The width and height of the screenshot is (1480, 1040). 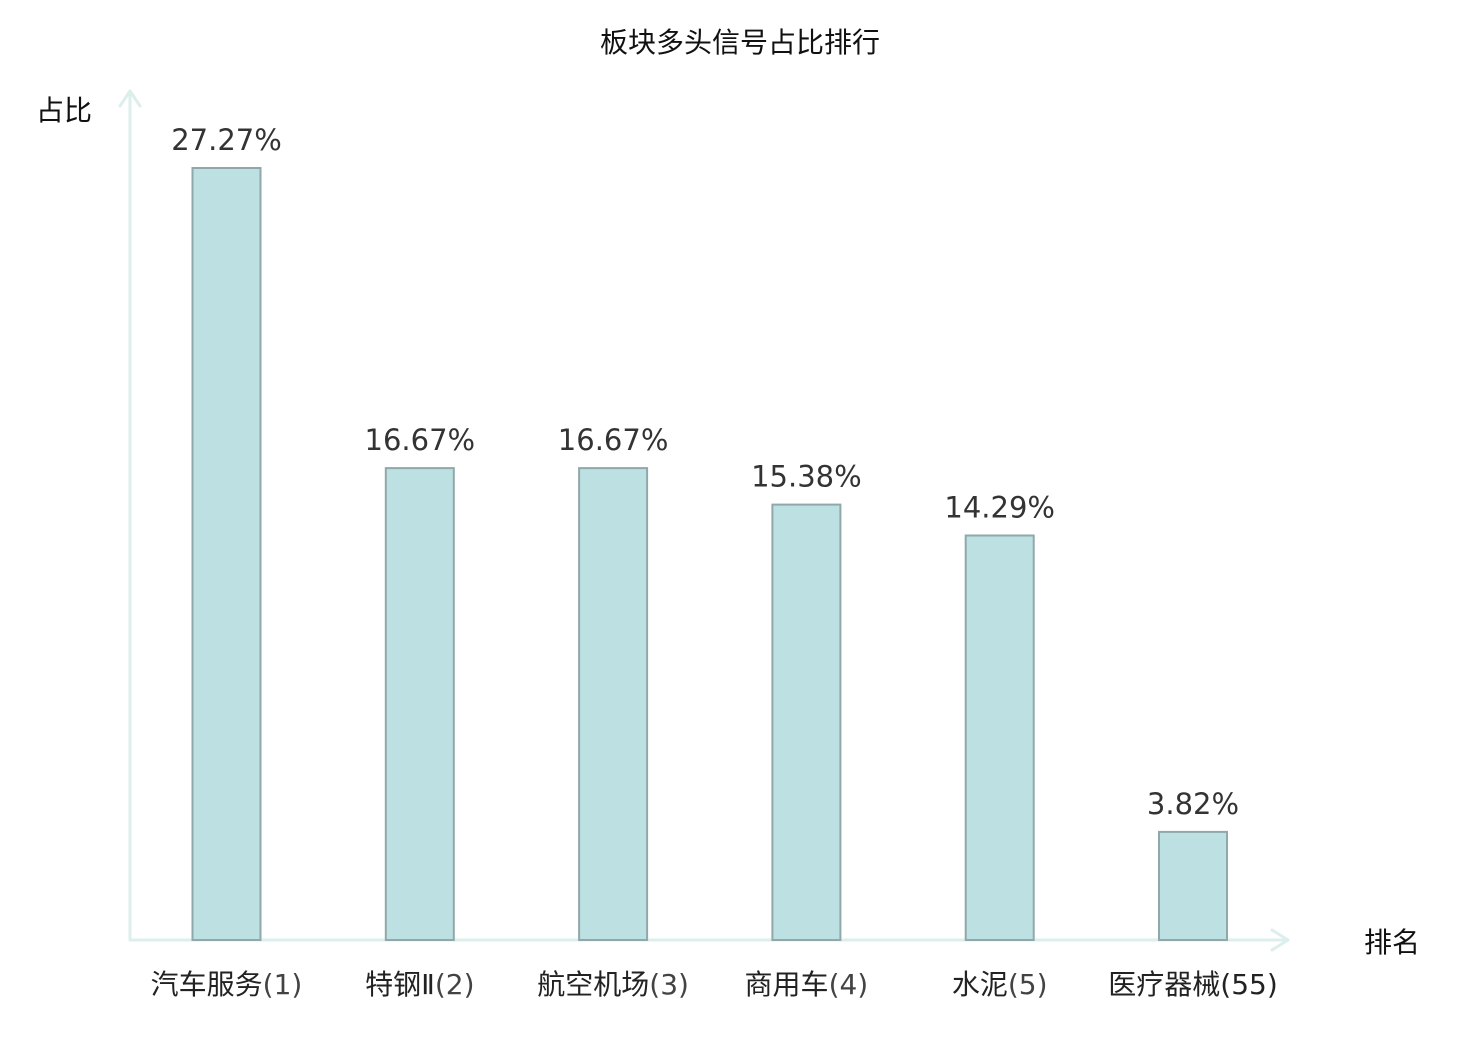 What do you see at coordinates (613, 984) in the screenshot?
I see `tick-label-3: 航空机场(3)` at bounding box center [613, 984].